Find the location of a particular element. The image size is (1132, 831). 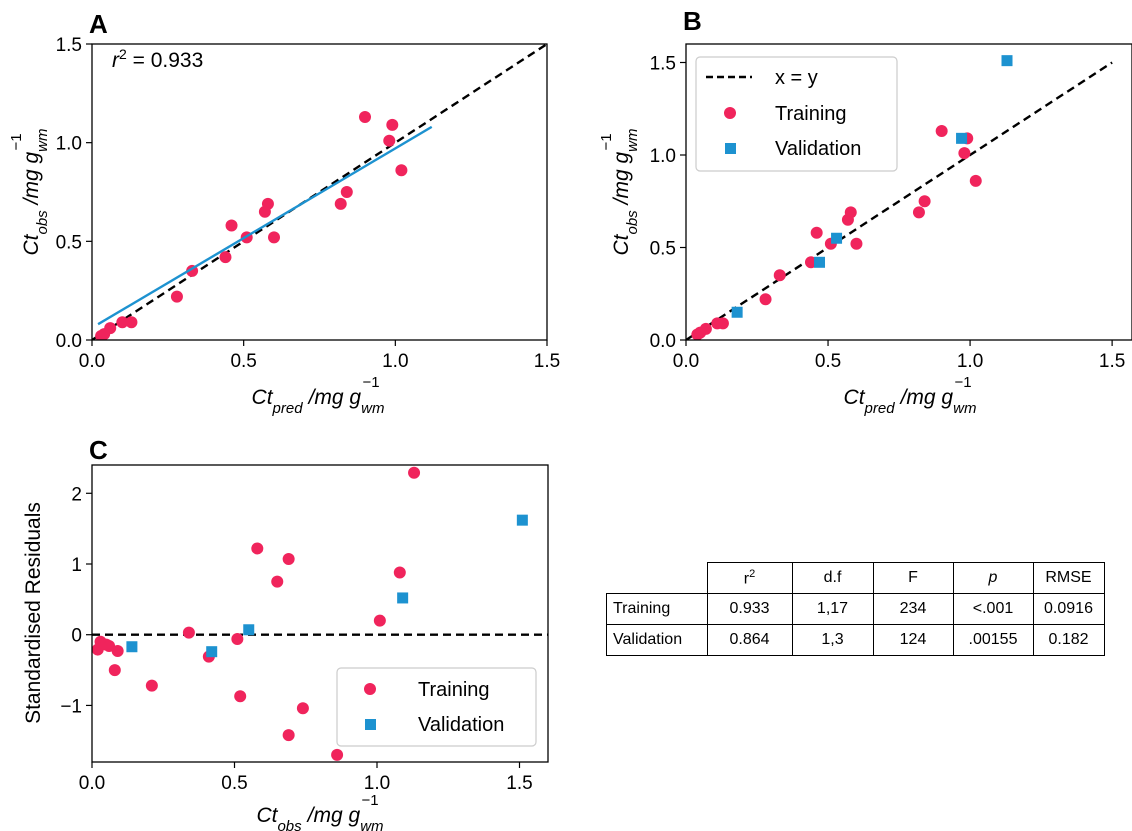

panel-b-legend-training-swatch is located at coordinates (730, 113).